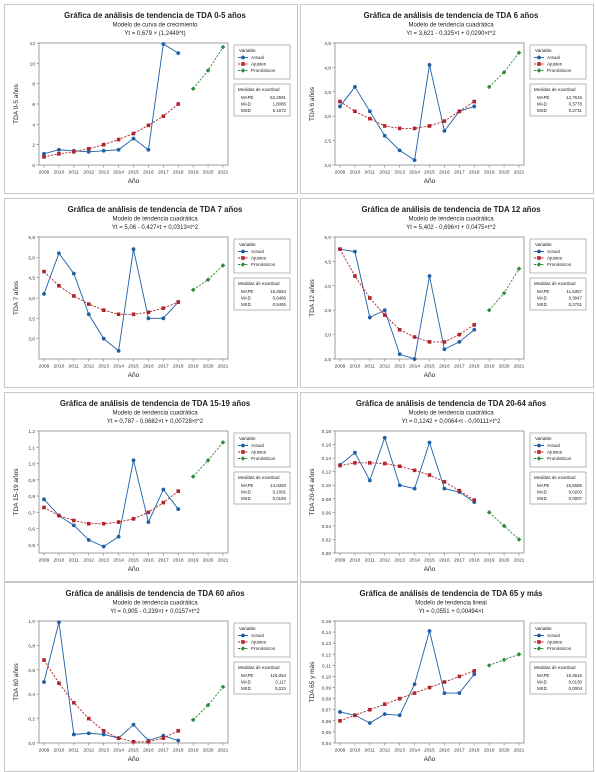 This screenshot has width=596, height=772. What do you see at coordinates (259, 667) in the screenshot?
I see `accuracy-title: Medidas de exactitud` at bounding box center [259, 667].